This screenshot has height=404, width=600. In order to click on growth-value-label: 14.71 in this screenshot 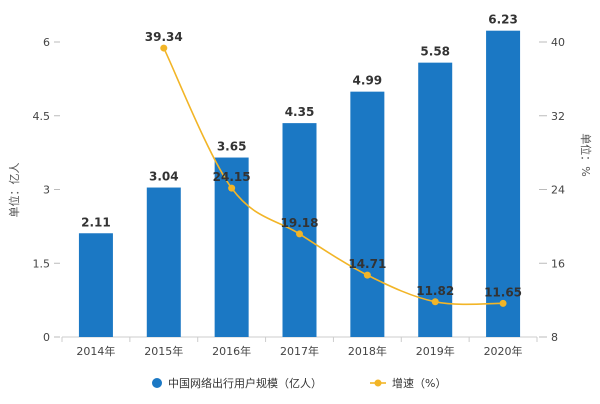, I will do `click(367, 264)`.